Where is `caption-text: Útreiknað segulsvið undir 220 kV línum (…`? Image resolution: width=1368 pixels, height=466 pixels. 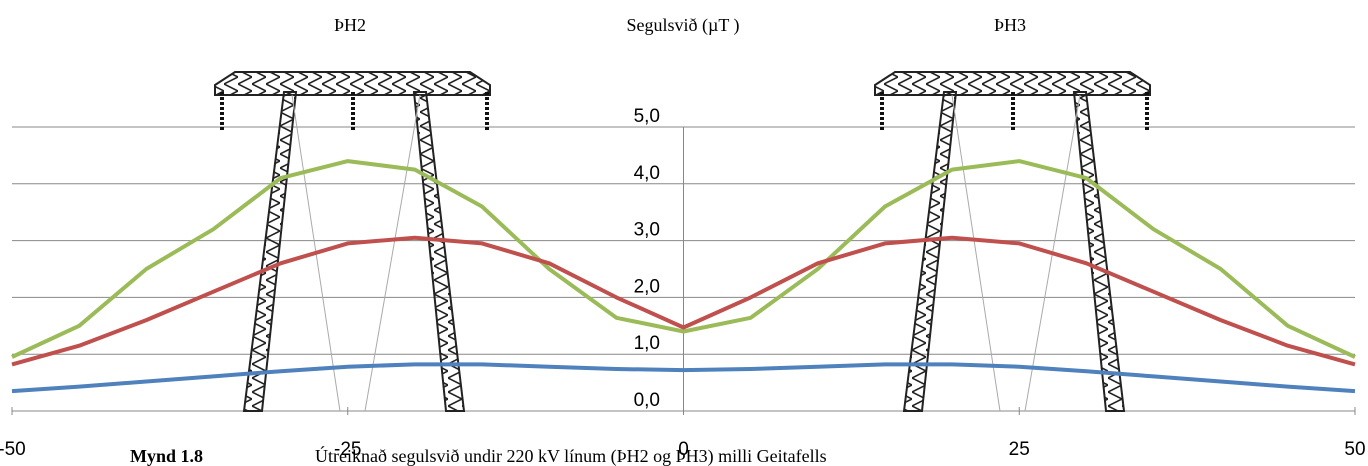
caption-text: Útreiknað segulsvið undir 220 kV línum (… is located at coordinates (571, 455).